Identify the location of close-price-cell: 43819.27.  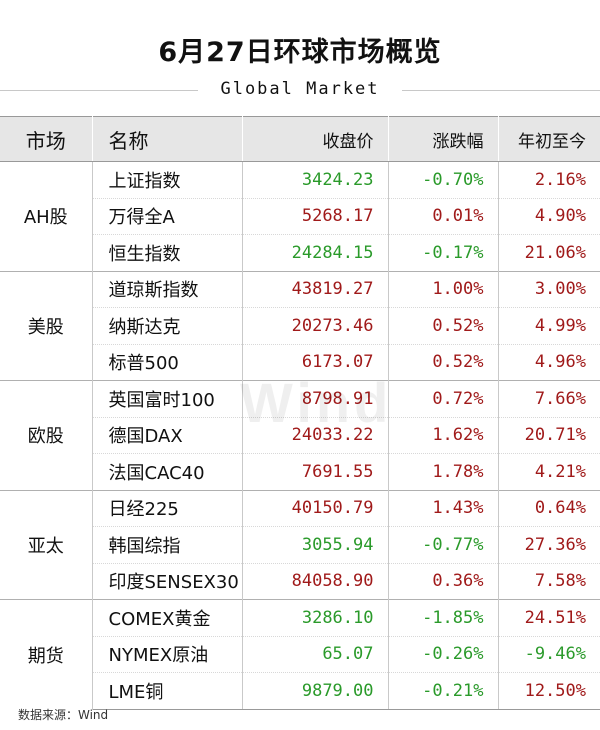
(315, 289).